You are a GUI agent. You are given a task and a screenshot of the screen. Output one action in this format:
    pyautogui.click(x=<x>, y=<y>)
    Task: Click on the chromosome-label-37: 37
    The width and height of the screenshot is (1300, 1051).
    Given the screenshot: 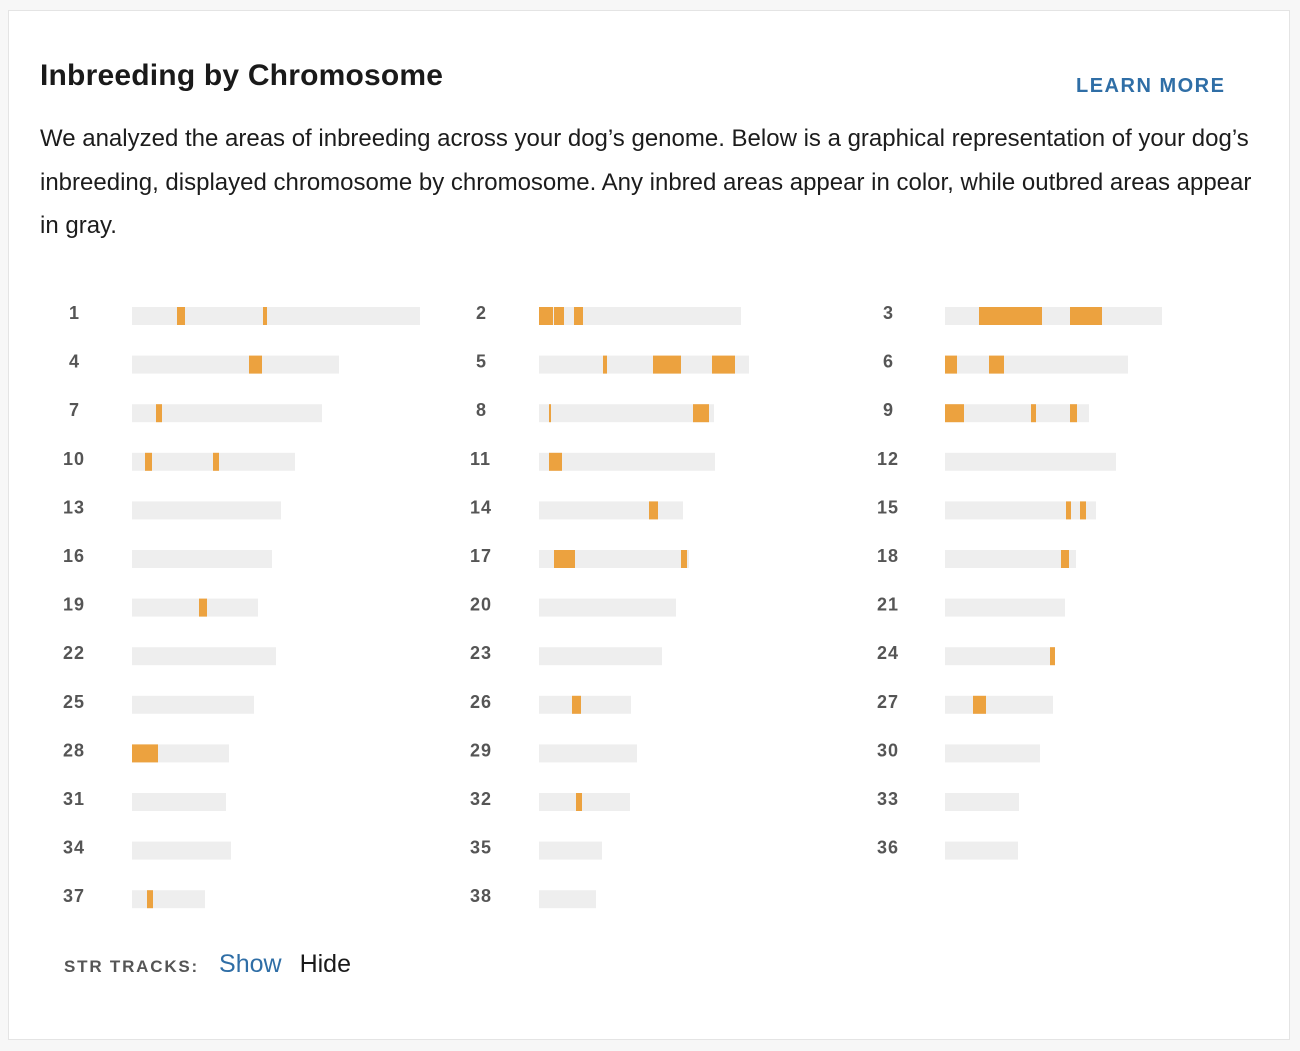 What is the action you would take?
    pyautogui.click(x=74, y=896)
    